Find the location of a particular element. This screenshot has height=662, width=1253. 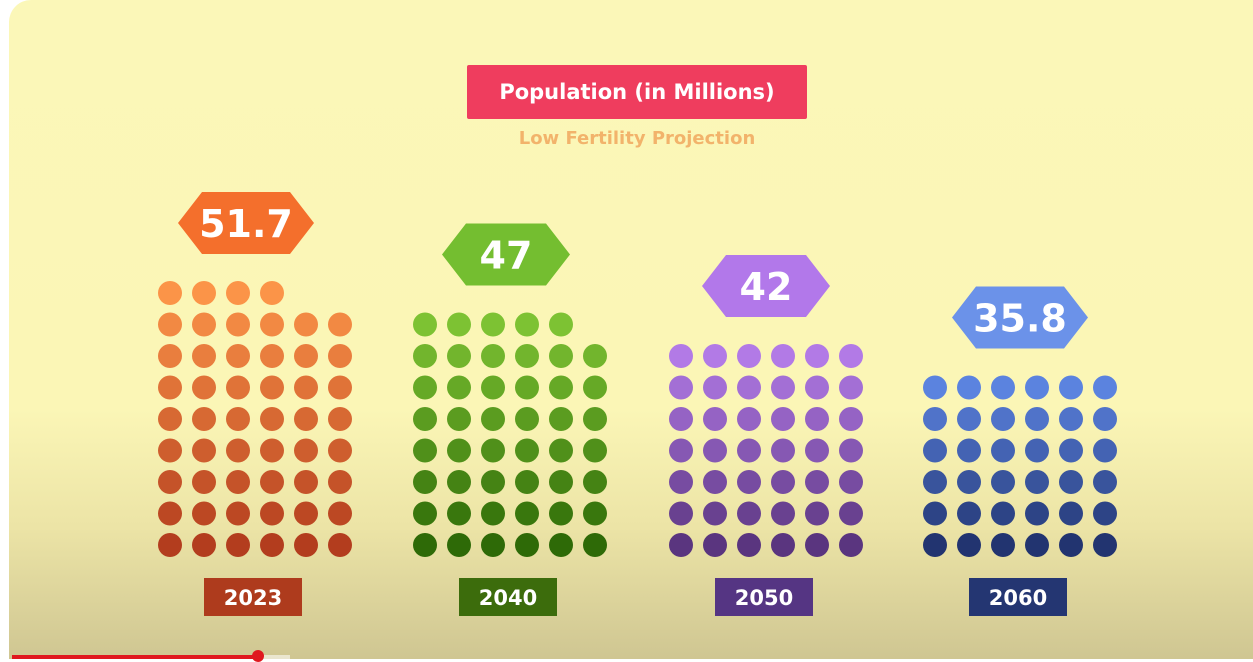

value-badge-2040 is located at coordinates (506, 254).